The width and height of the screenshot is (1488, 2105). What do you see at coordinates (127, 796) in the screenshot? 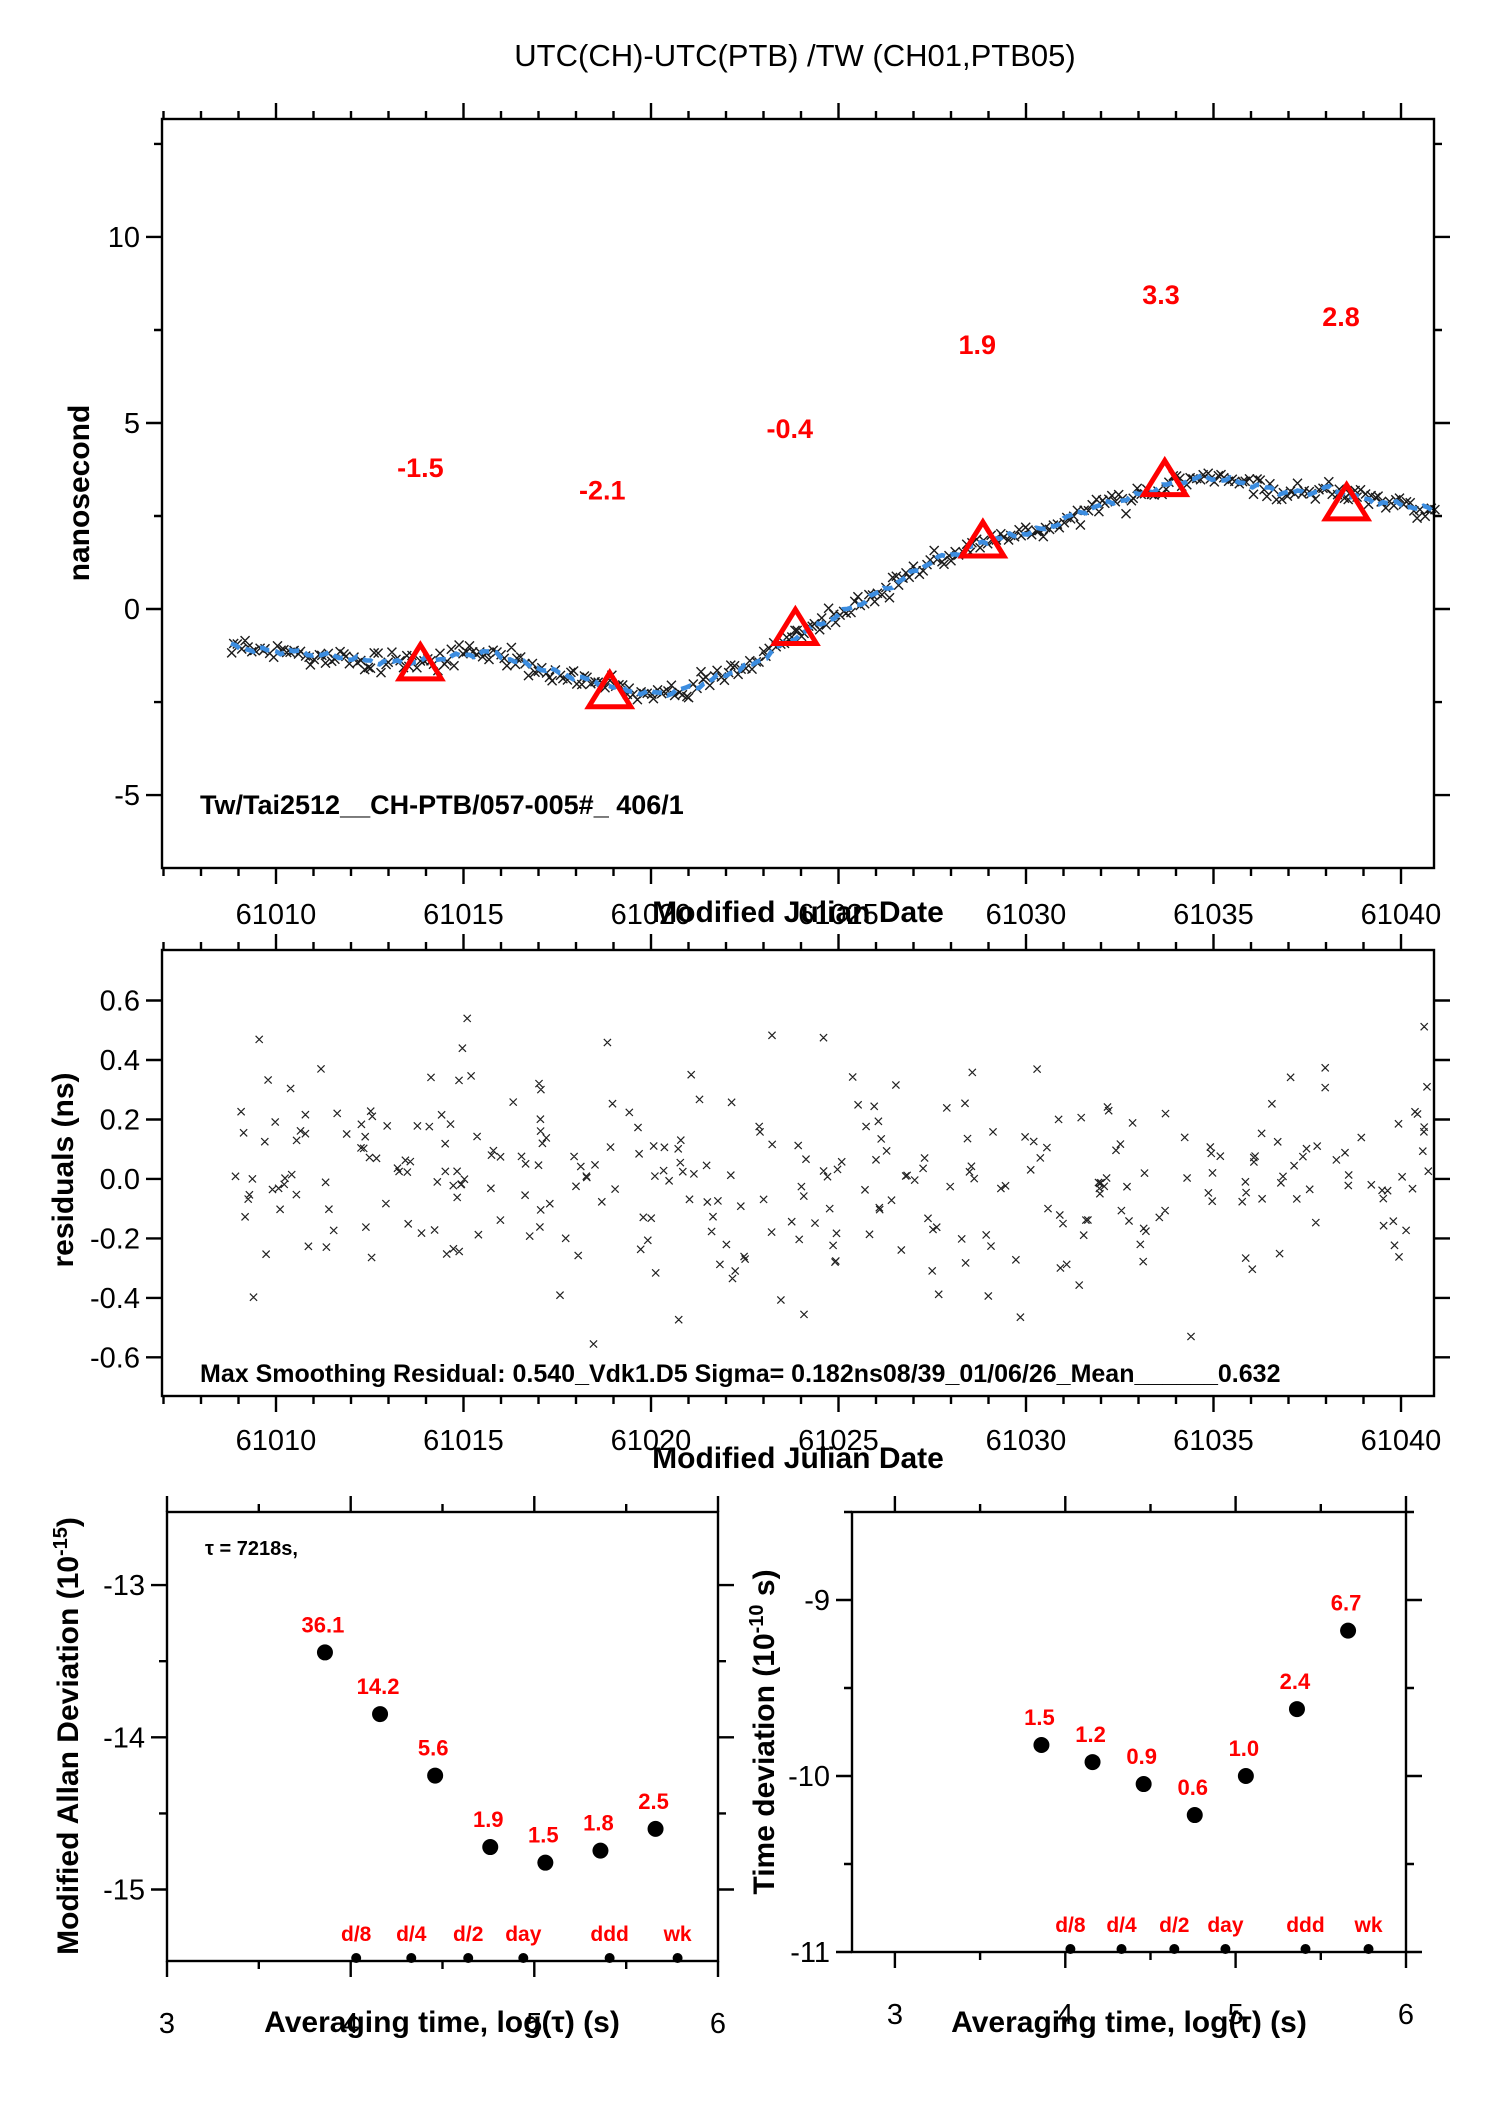
I see `y-tick-label: -5` at bounding box center [127, 796].